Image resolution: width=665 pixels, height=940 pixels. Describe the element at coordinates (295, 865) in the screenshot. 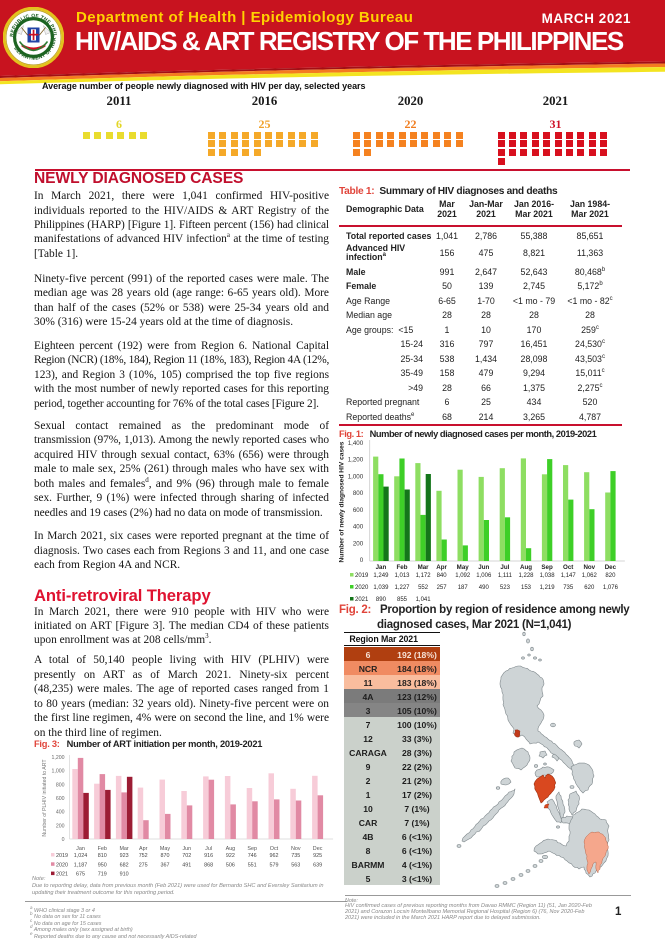

I see `svg-text: 563` at that location.